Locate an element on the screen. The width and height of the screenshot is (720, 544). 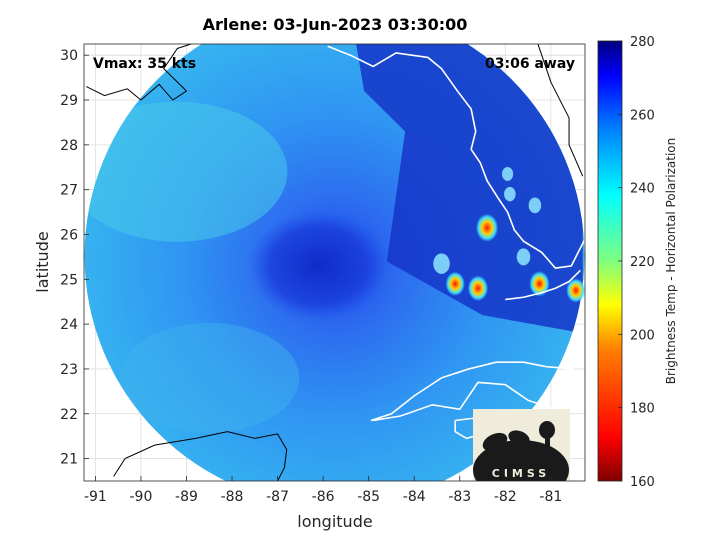
warm-region-northwest is located at coordinates (186, 171).